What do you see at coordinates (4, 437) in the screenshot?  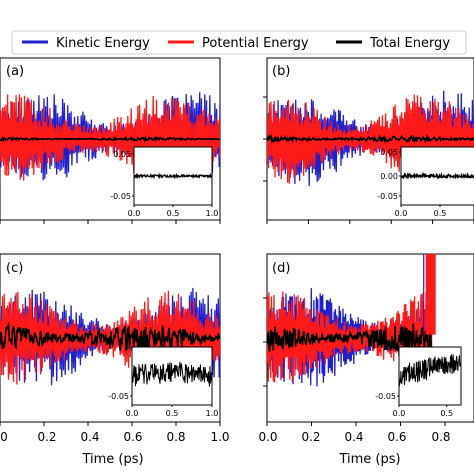 I see `x-tick-label: 0` at bounding box center [4, 437].